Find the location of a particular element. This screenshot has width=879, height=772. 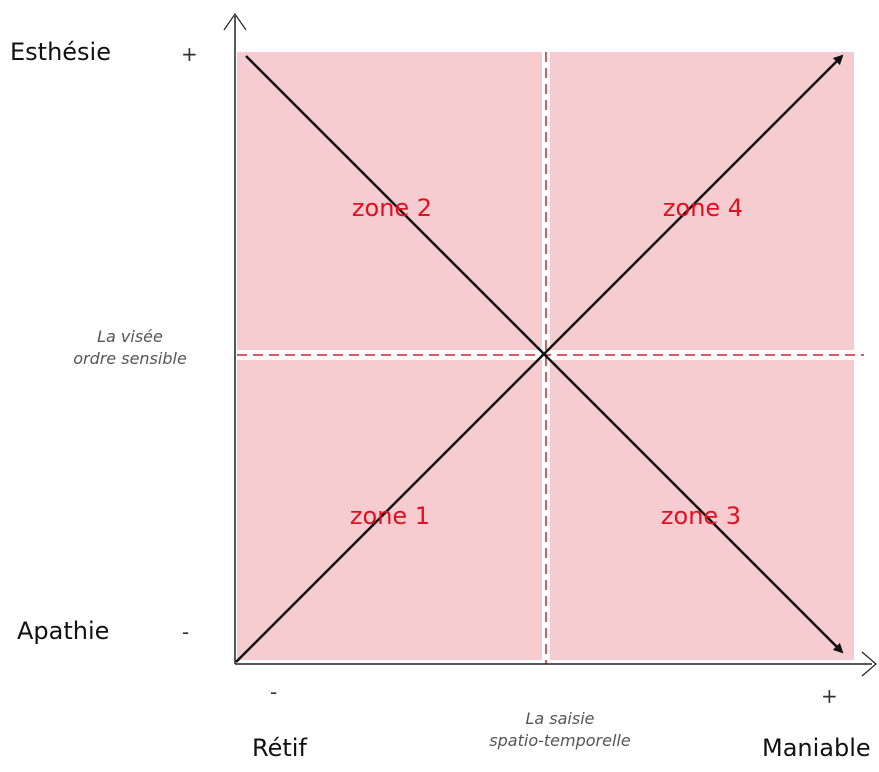

x-axis-left-label: Rétif is located at coordinates (279, 748).